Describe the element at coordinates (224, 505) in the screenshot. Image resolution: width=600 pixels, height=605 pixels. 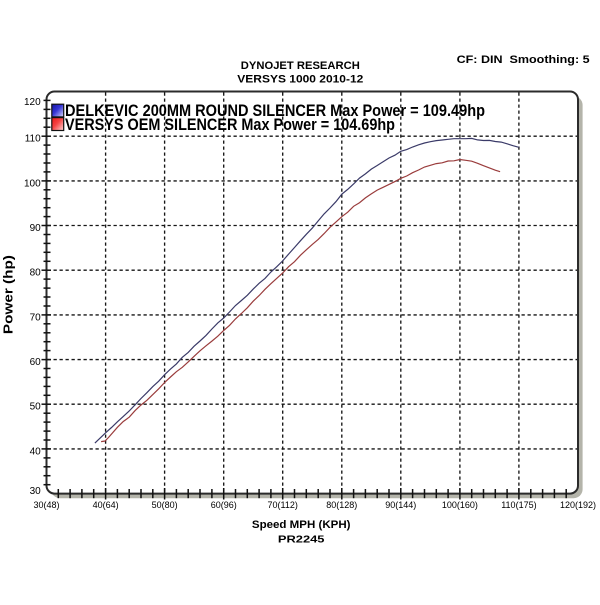
I see `svg-text: 60(96)` at that location.